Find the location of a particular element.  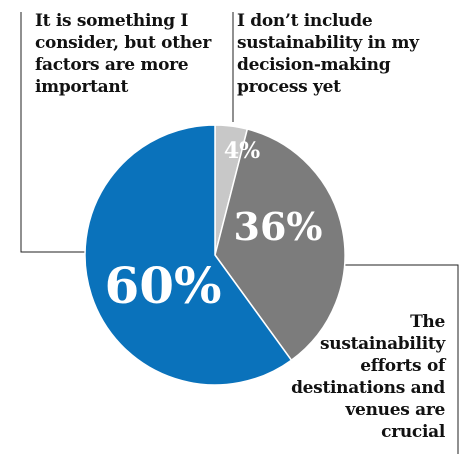

leader-line-crucial is located at coordinates (378, 359).